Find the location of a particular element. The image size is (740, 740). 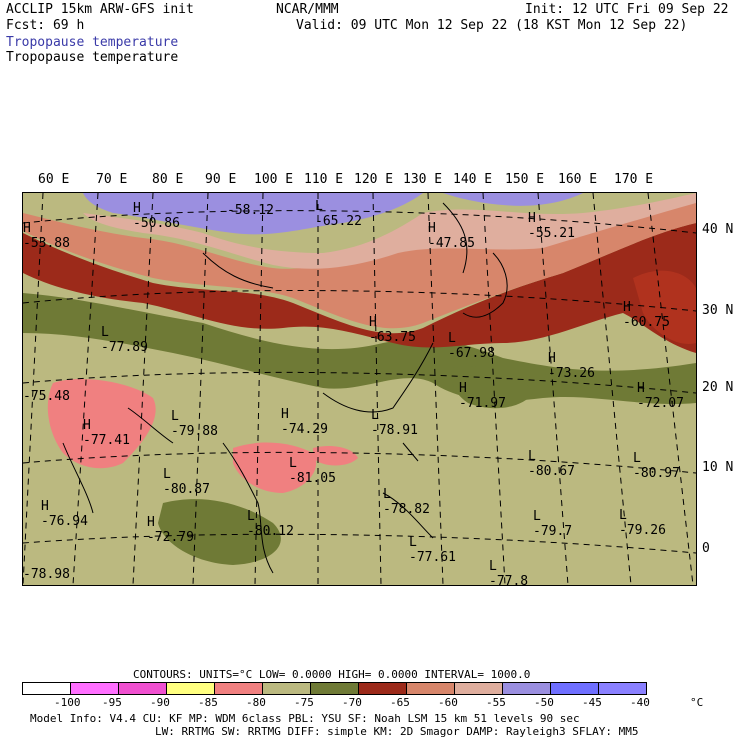

extremum-label: L -77.8 is located at coordinates (509, 572).